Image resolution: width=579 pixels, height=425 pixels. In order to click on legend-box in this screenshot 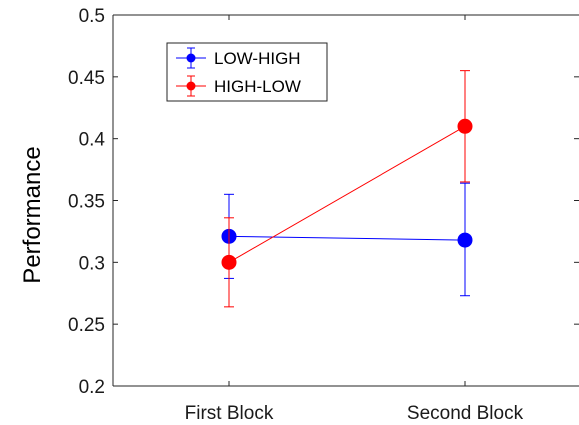, I will do `click(247, 72)`.